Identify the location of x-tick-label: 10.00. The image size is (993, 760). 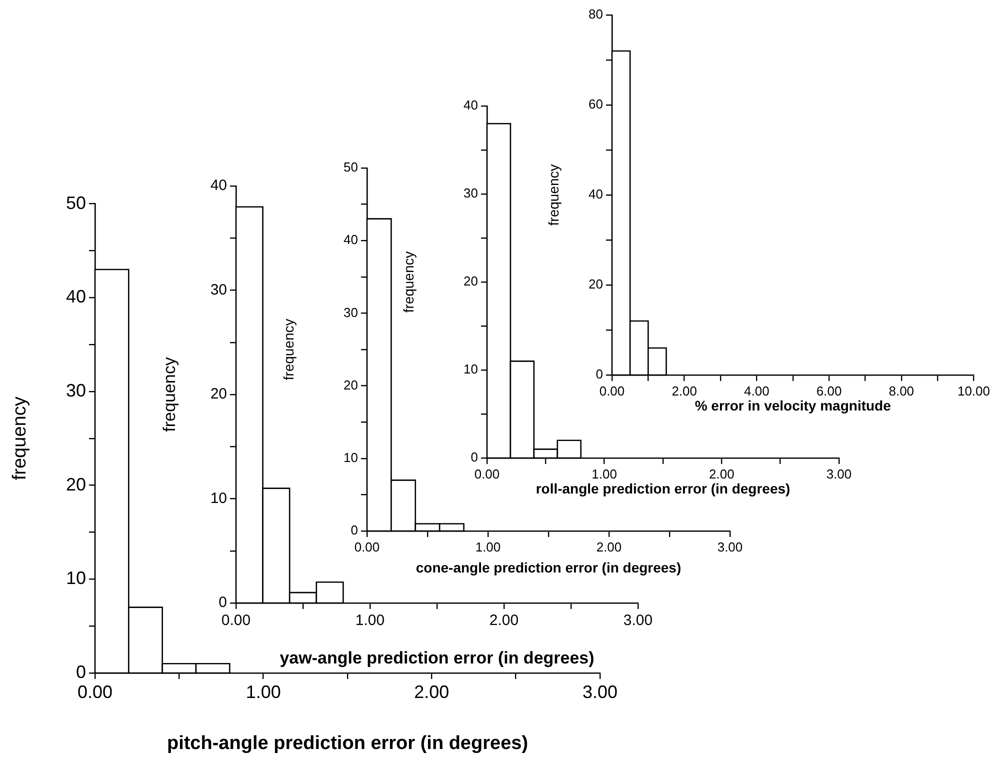
(973, 390).